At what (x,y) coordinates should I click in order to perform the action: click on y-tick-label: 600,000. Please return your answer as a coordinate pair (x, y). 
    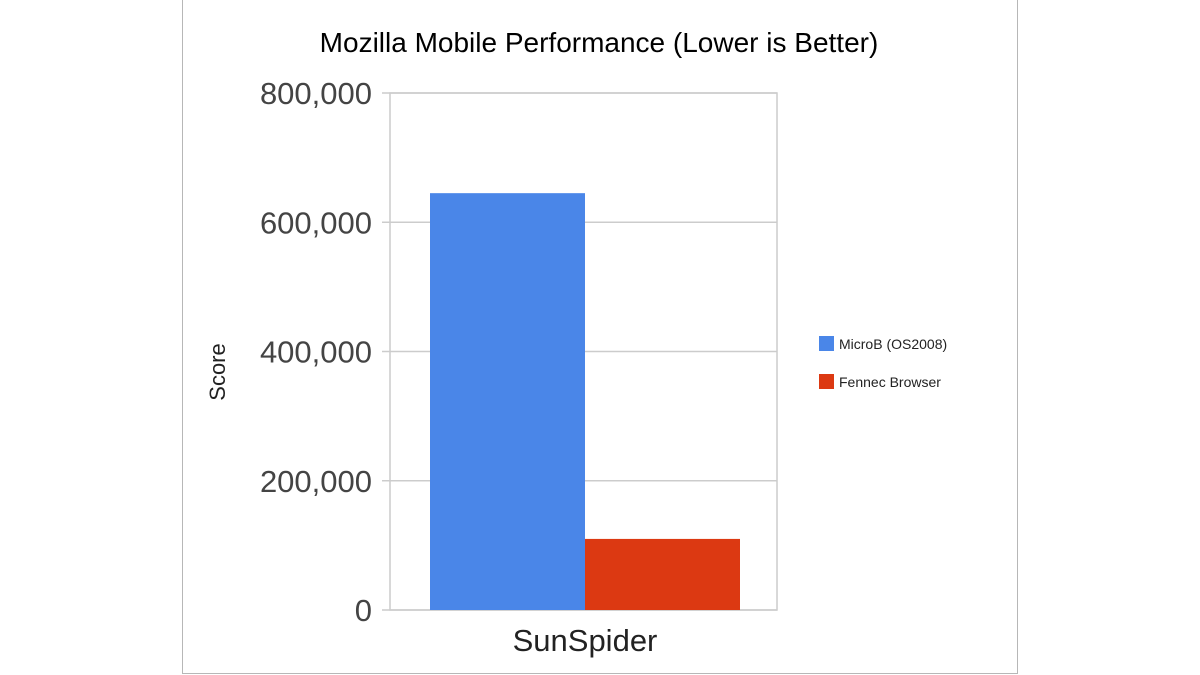
    Looking at the image, I should click on (316, 222).